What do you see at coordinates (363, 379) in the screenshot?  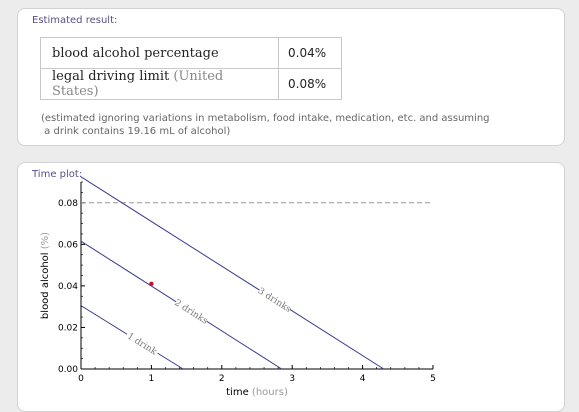 I see `x-tick-label: 4` at bounding box center [363, 379].